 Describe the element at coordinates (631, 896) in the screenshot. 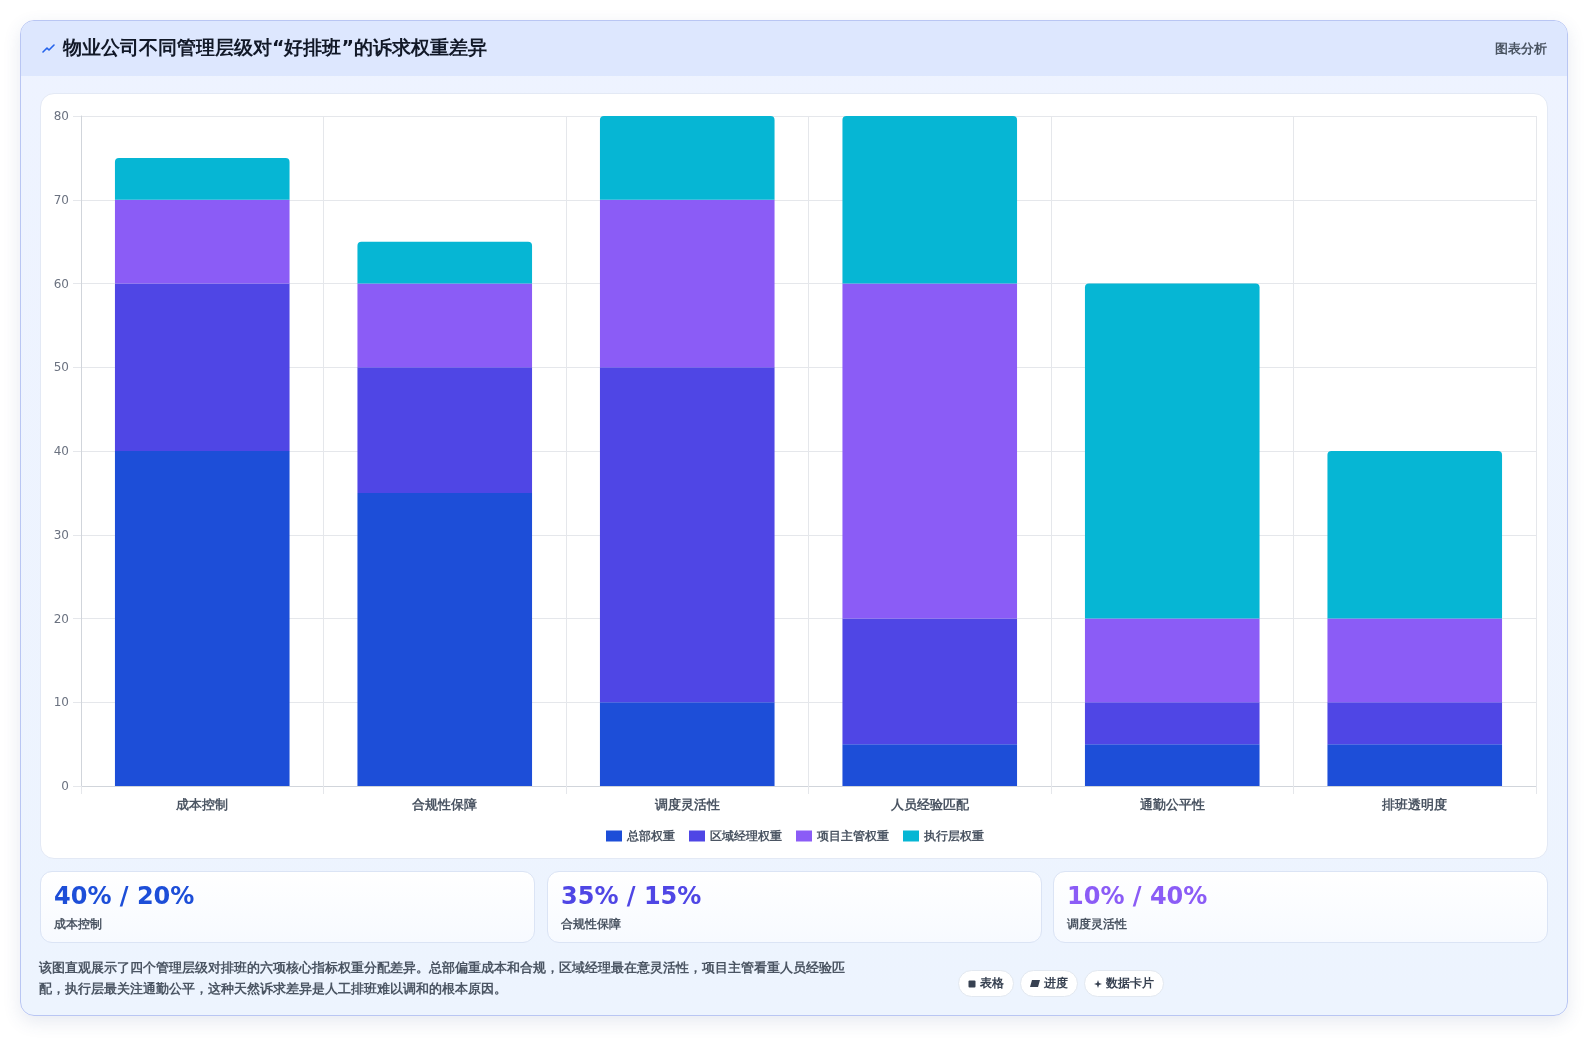

I see `text: 35% / 15%` at that location.